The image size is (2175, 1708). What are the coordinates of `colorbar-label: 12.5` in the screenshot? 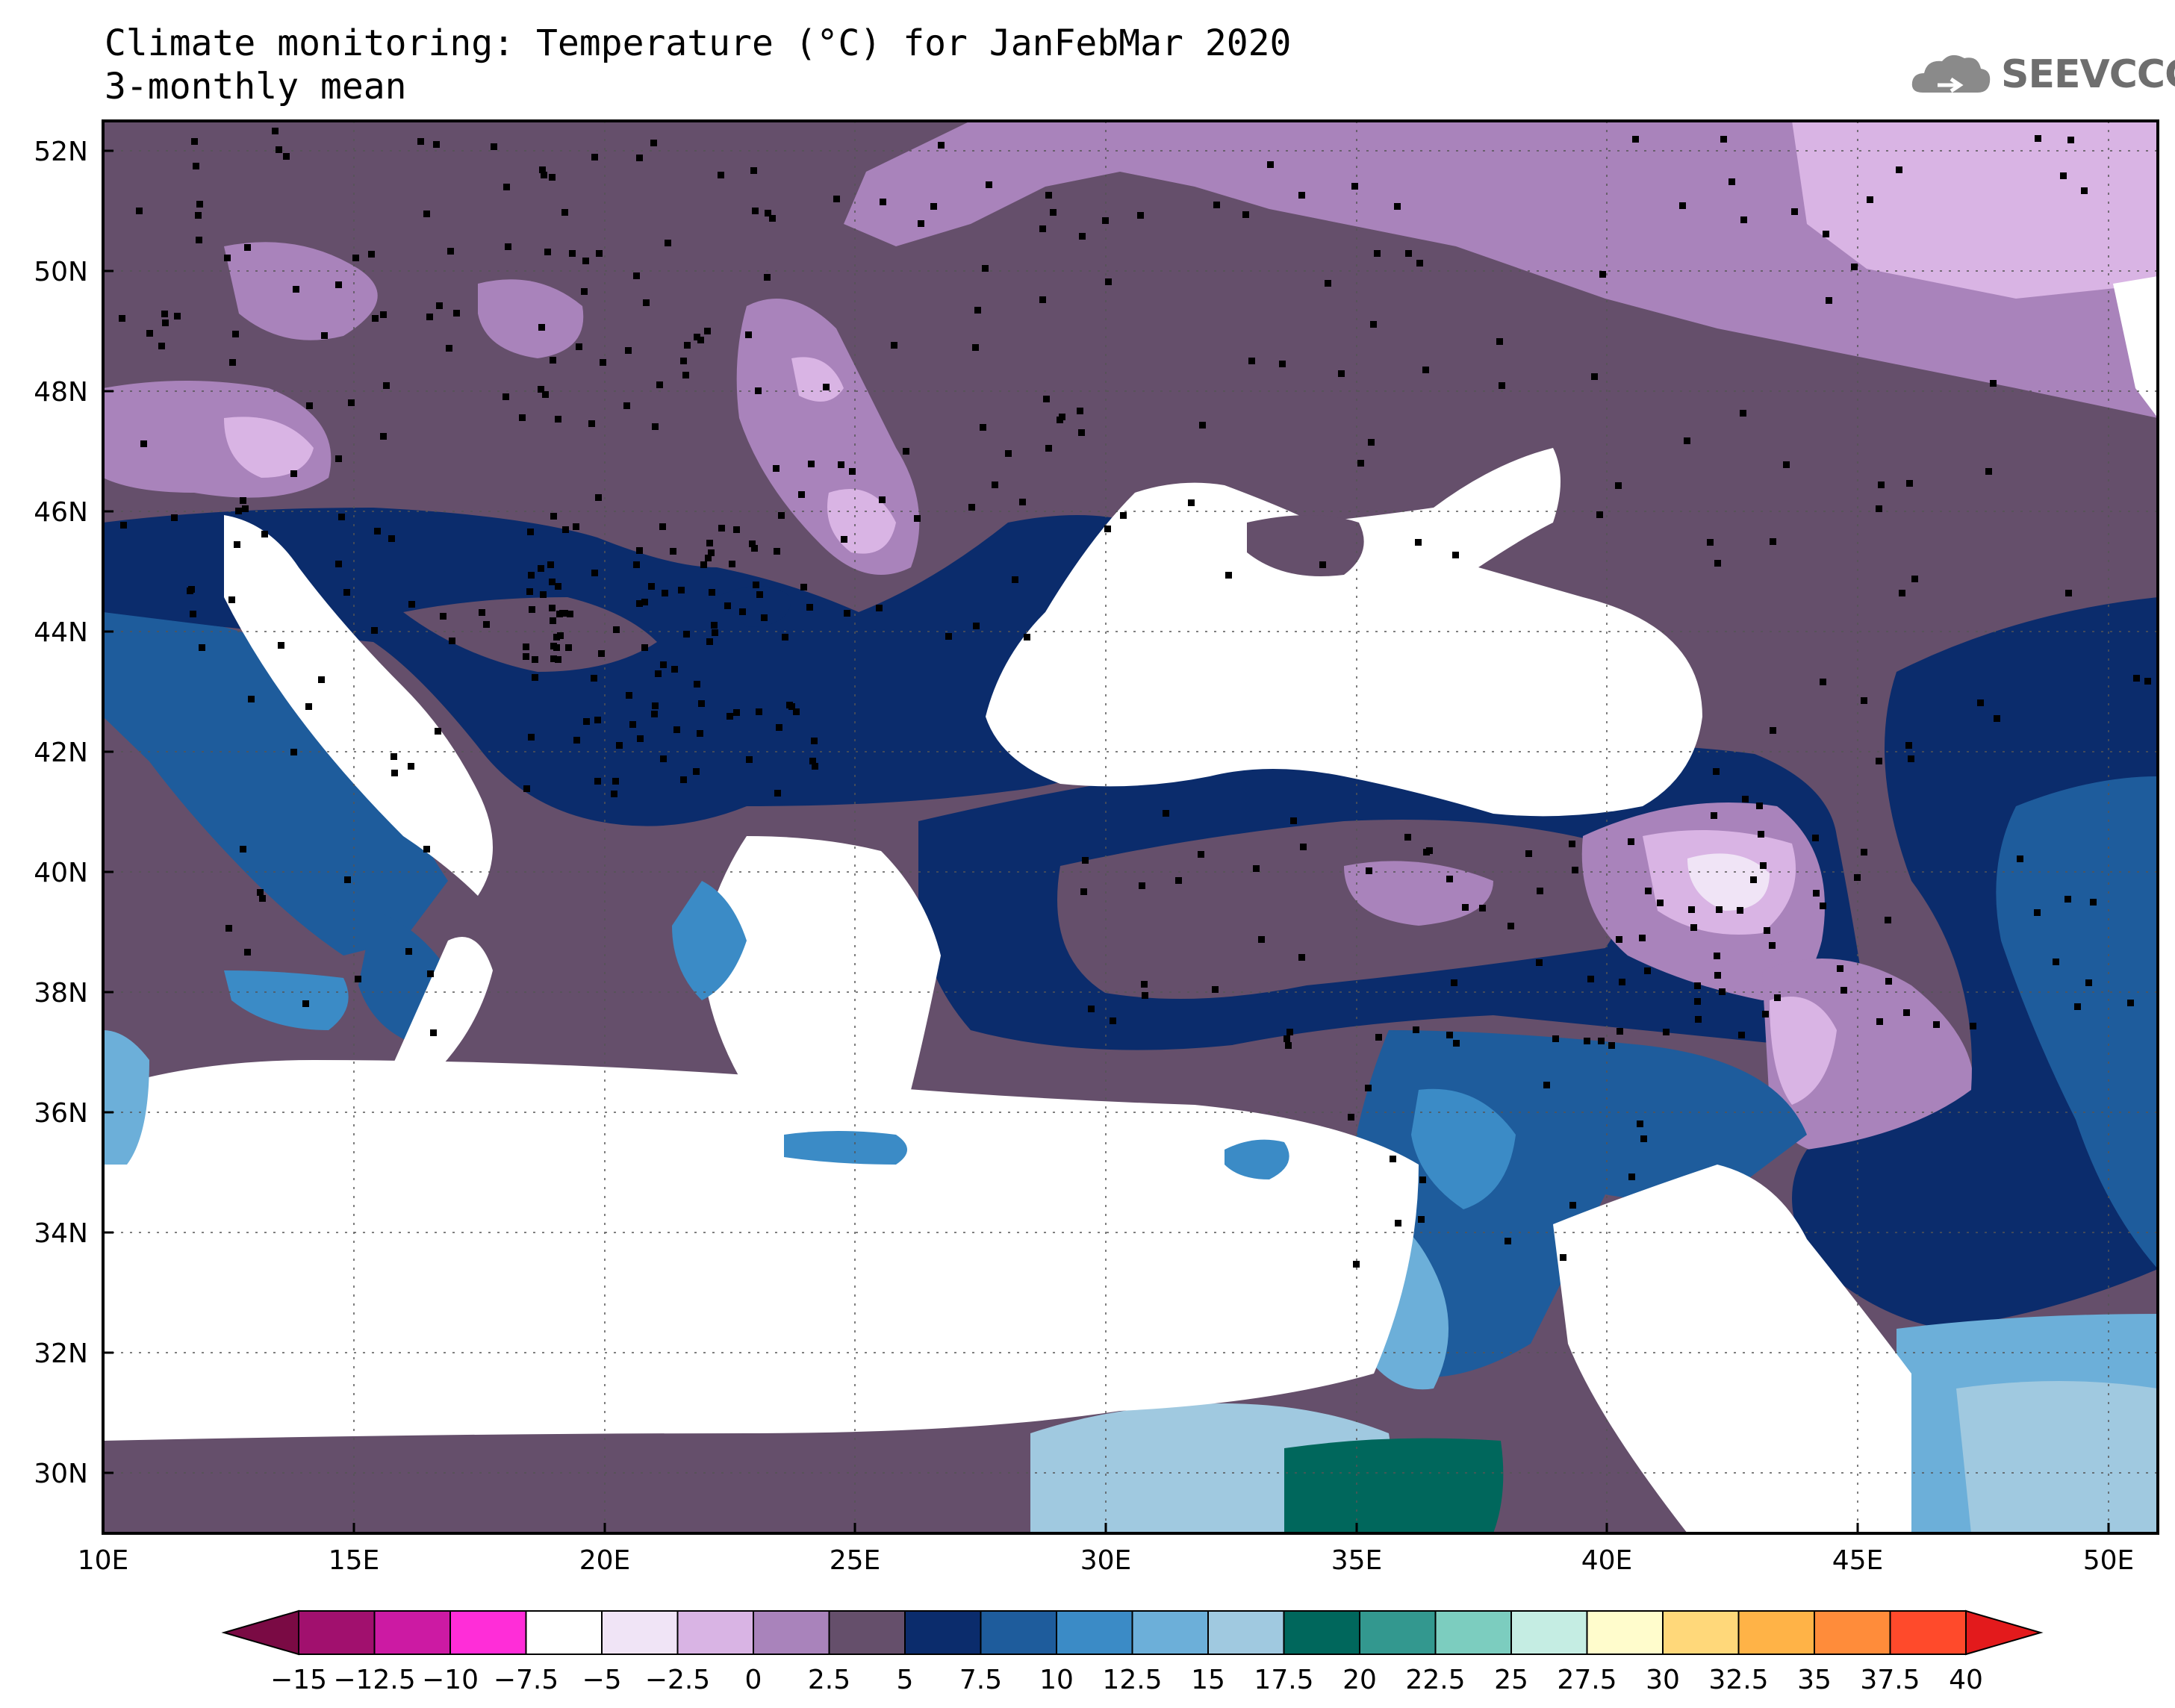 It's located at (1132, 1680).